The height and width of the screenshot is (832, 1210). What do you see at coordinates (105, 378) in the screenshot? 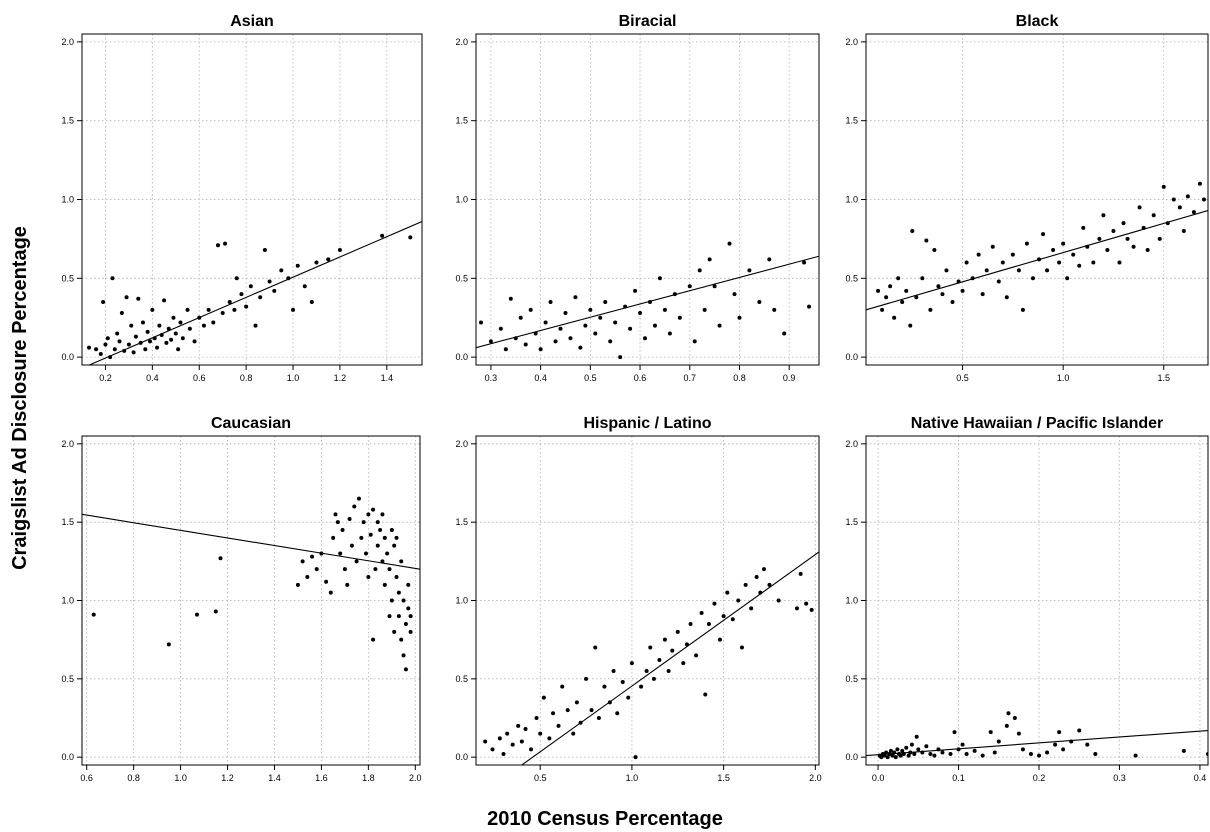
I see `panel-1-xtick-label-0: 0.2` at bounding box center [105, 378].